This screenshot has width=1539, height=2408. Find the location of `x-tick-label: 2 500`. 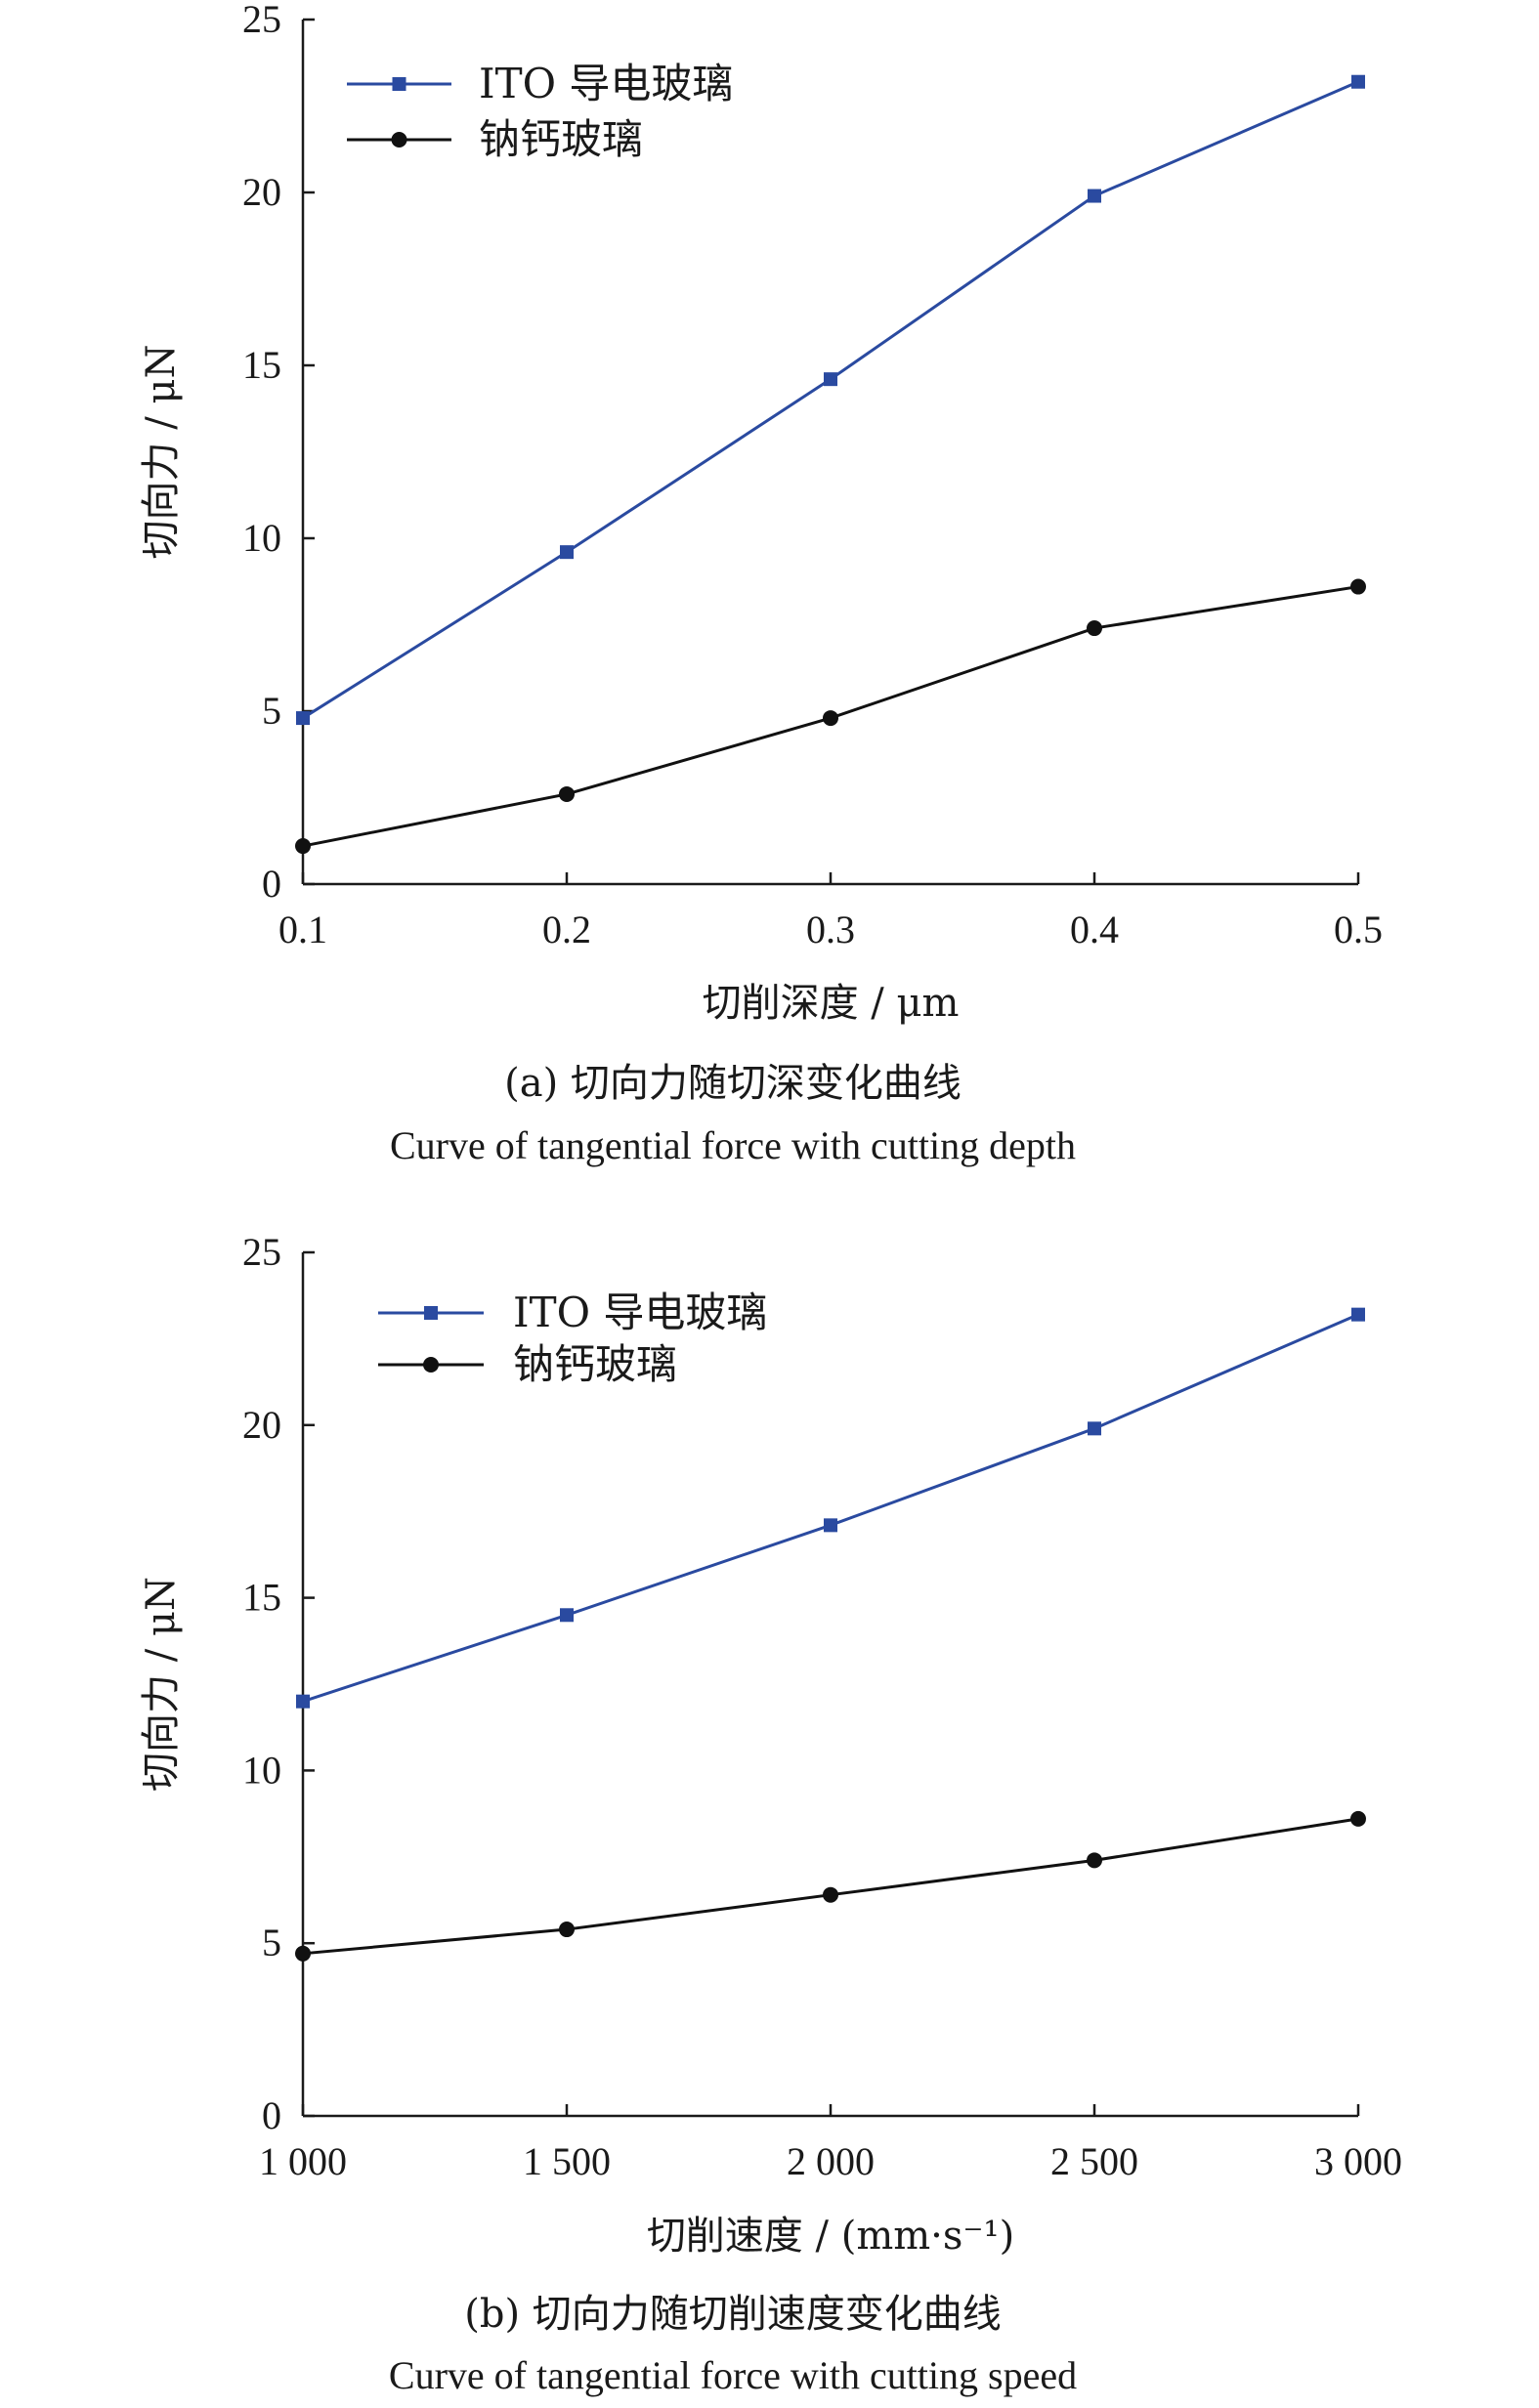

x-tick-label: 2 500 is located at coordinates (1094, 2161).